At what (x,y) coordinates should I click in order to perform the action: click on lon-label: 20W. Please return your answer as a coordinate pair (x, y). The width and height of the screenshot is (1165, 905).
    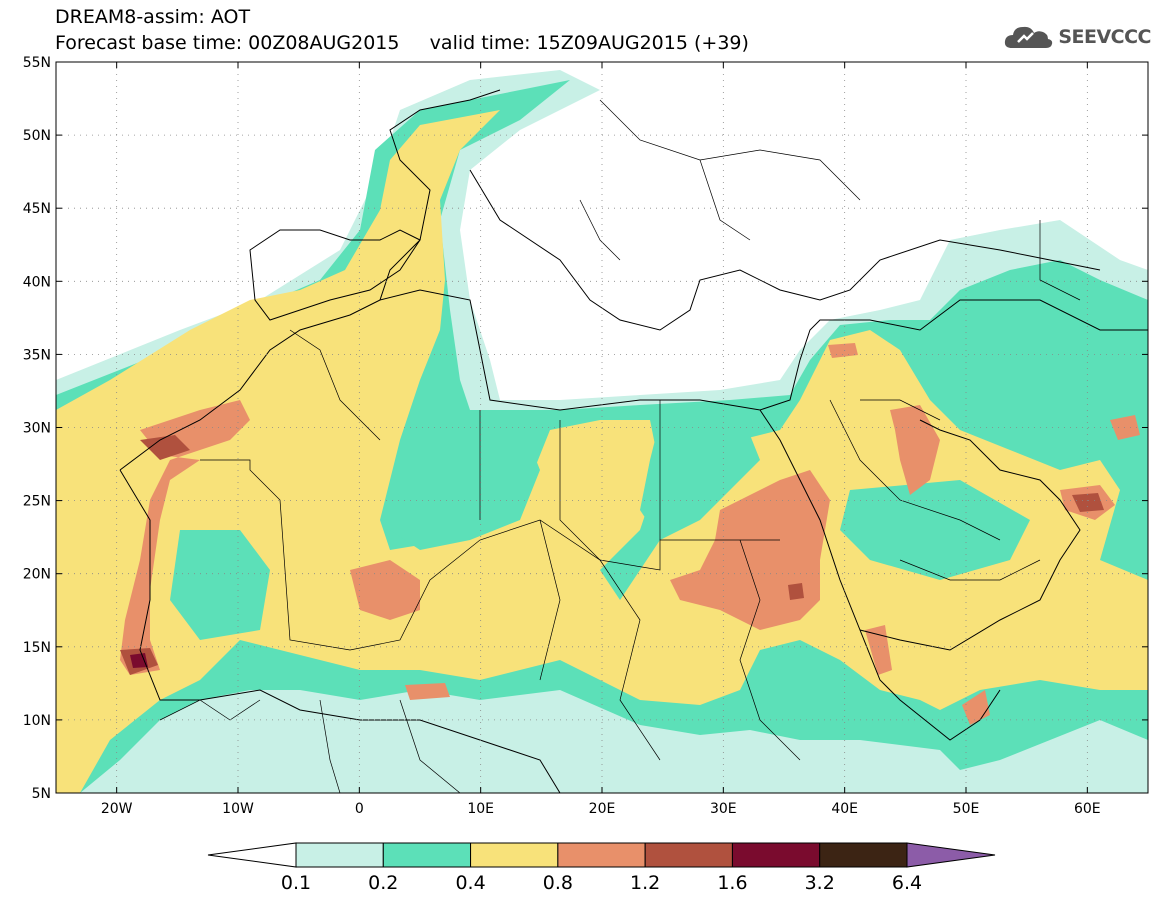
    Looking at the image, I should click on (117, 809).